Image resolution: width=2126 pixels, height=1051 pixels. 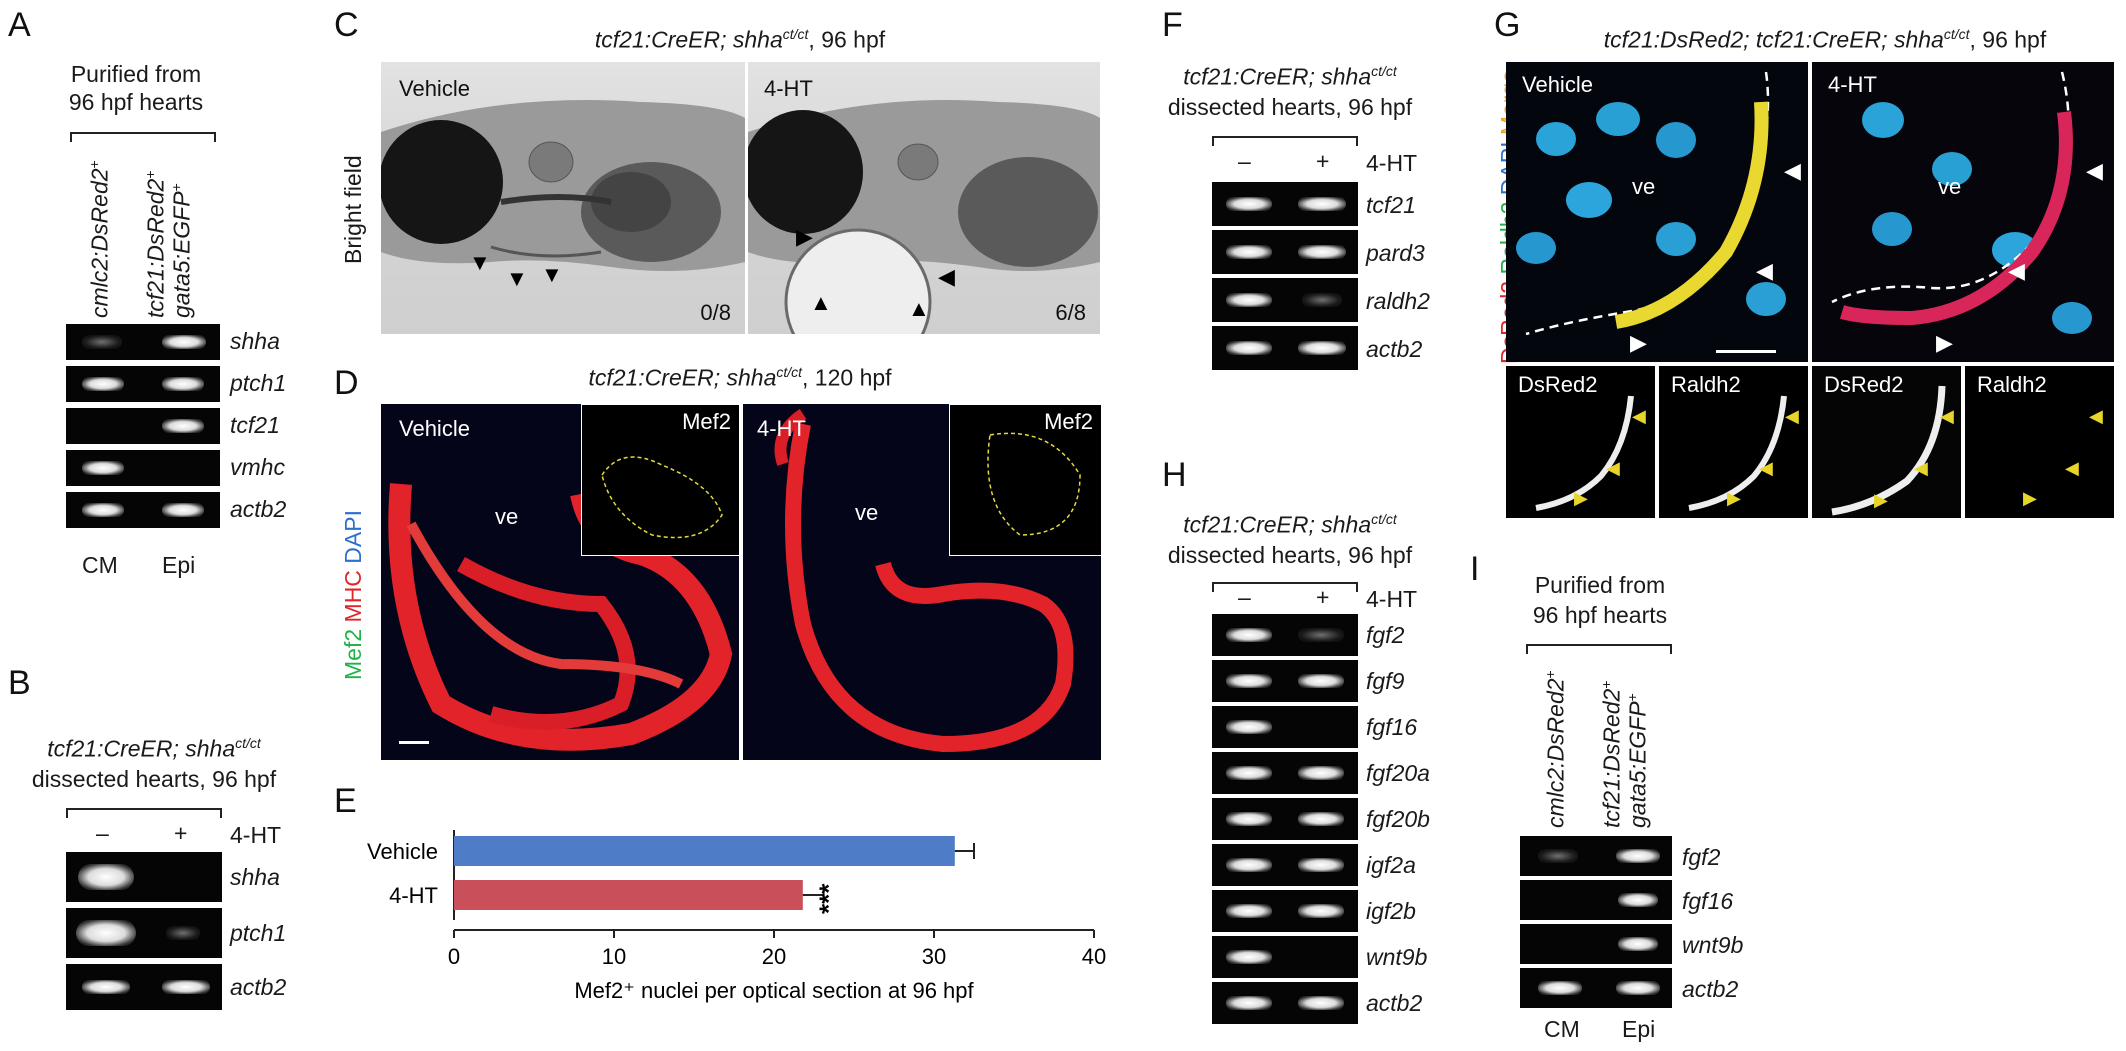 What do you see at coordinates (144, 987) in the screenshot?
I see `gel-b-actb2` at bounding box center [144, 987].